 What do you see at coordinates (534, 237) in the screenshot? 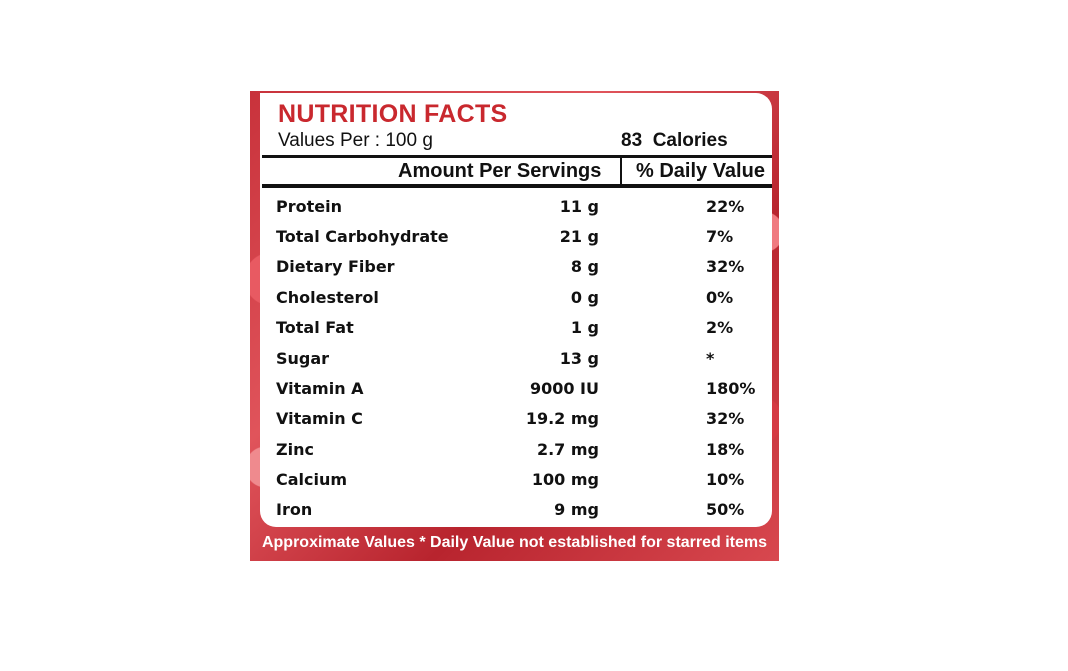
I see `nutrient-row-total-carbohydrate: Total Carbohydrate 21 g 7%` at bounding box center [534, 237].